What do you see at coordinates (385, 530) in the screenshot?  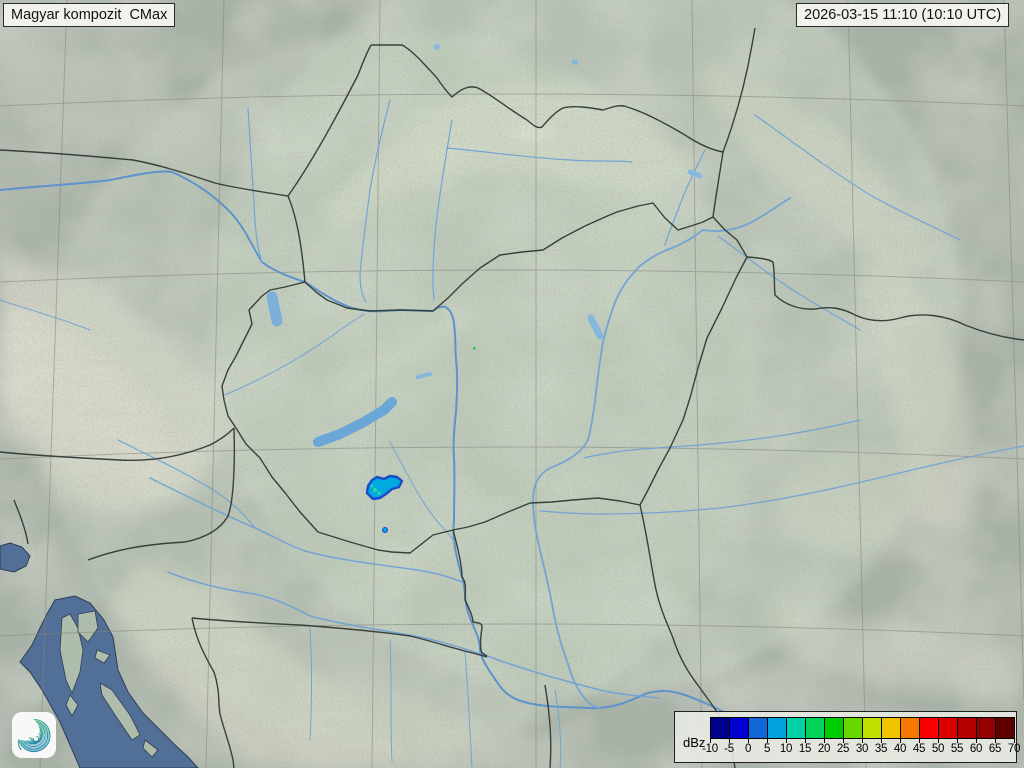 I see `radar-echo-dot` at bounding box center [385, 530].